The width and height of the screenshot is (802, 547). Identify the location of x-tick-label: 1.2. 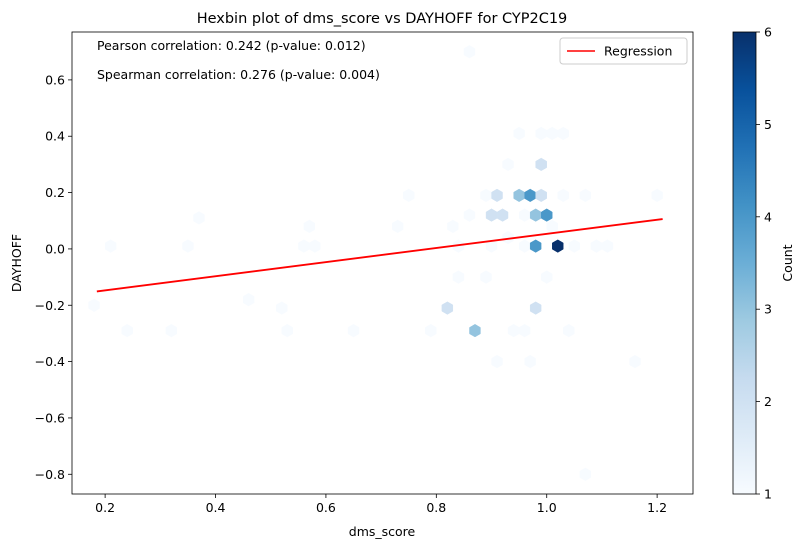
(657, 507).